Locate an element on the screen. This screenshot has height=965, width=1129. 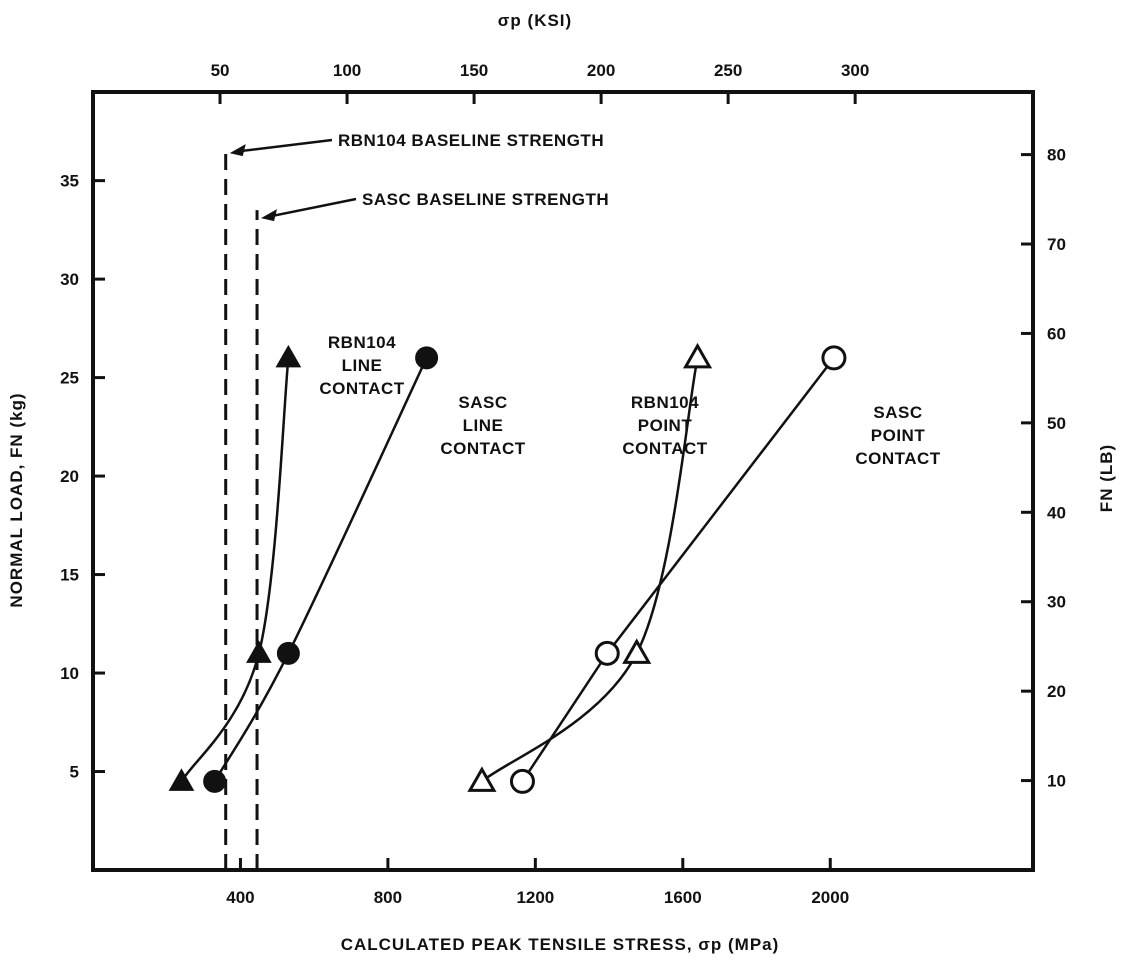
y-tick-label: 25 is located at coordinates (69, 378).